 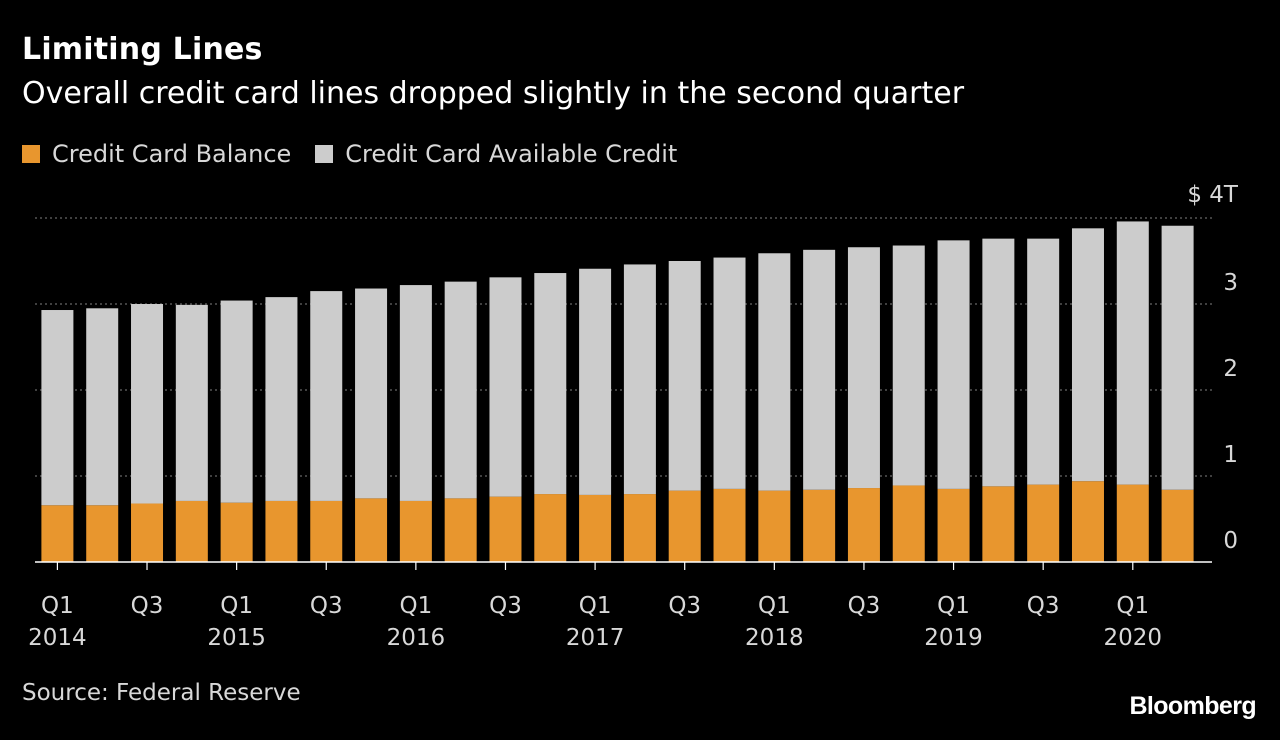 I want to click on legend-item-available: Credit Card Available Credit, so click(x=496, y=154).